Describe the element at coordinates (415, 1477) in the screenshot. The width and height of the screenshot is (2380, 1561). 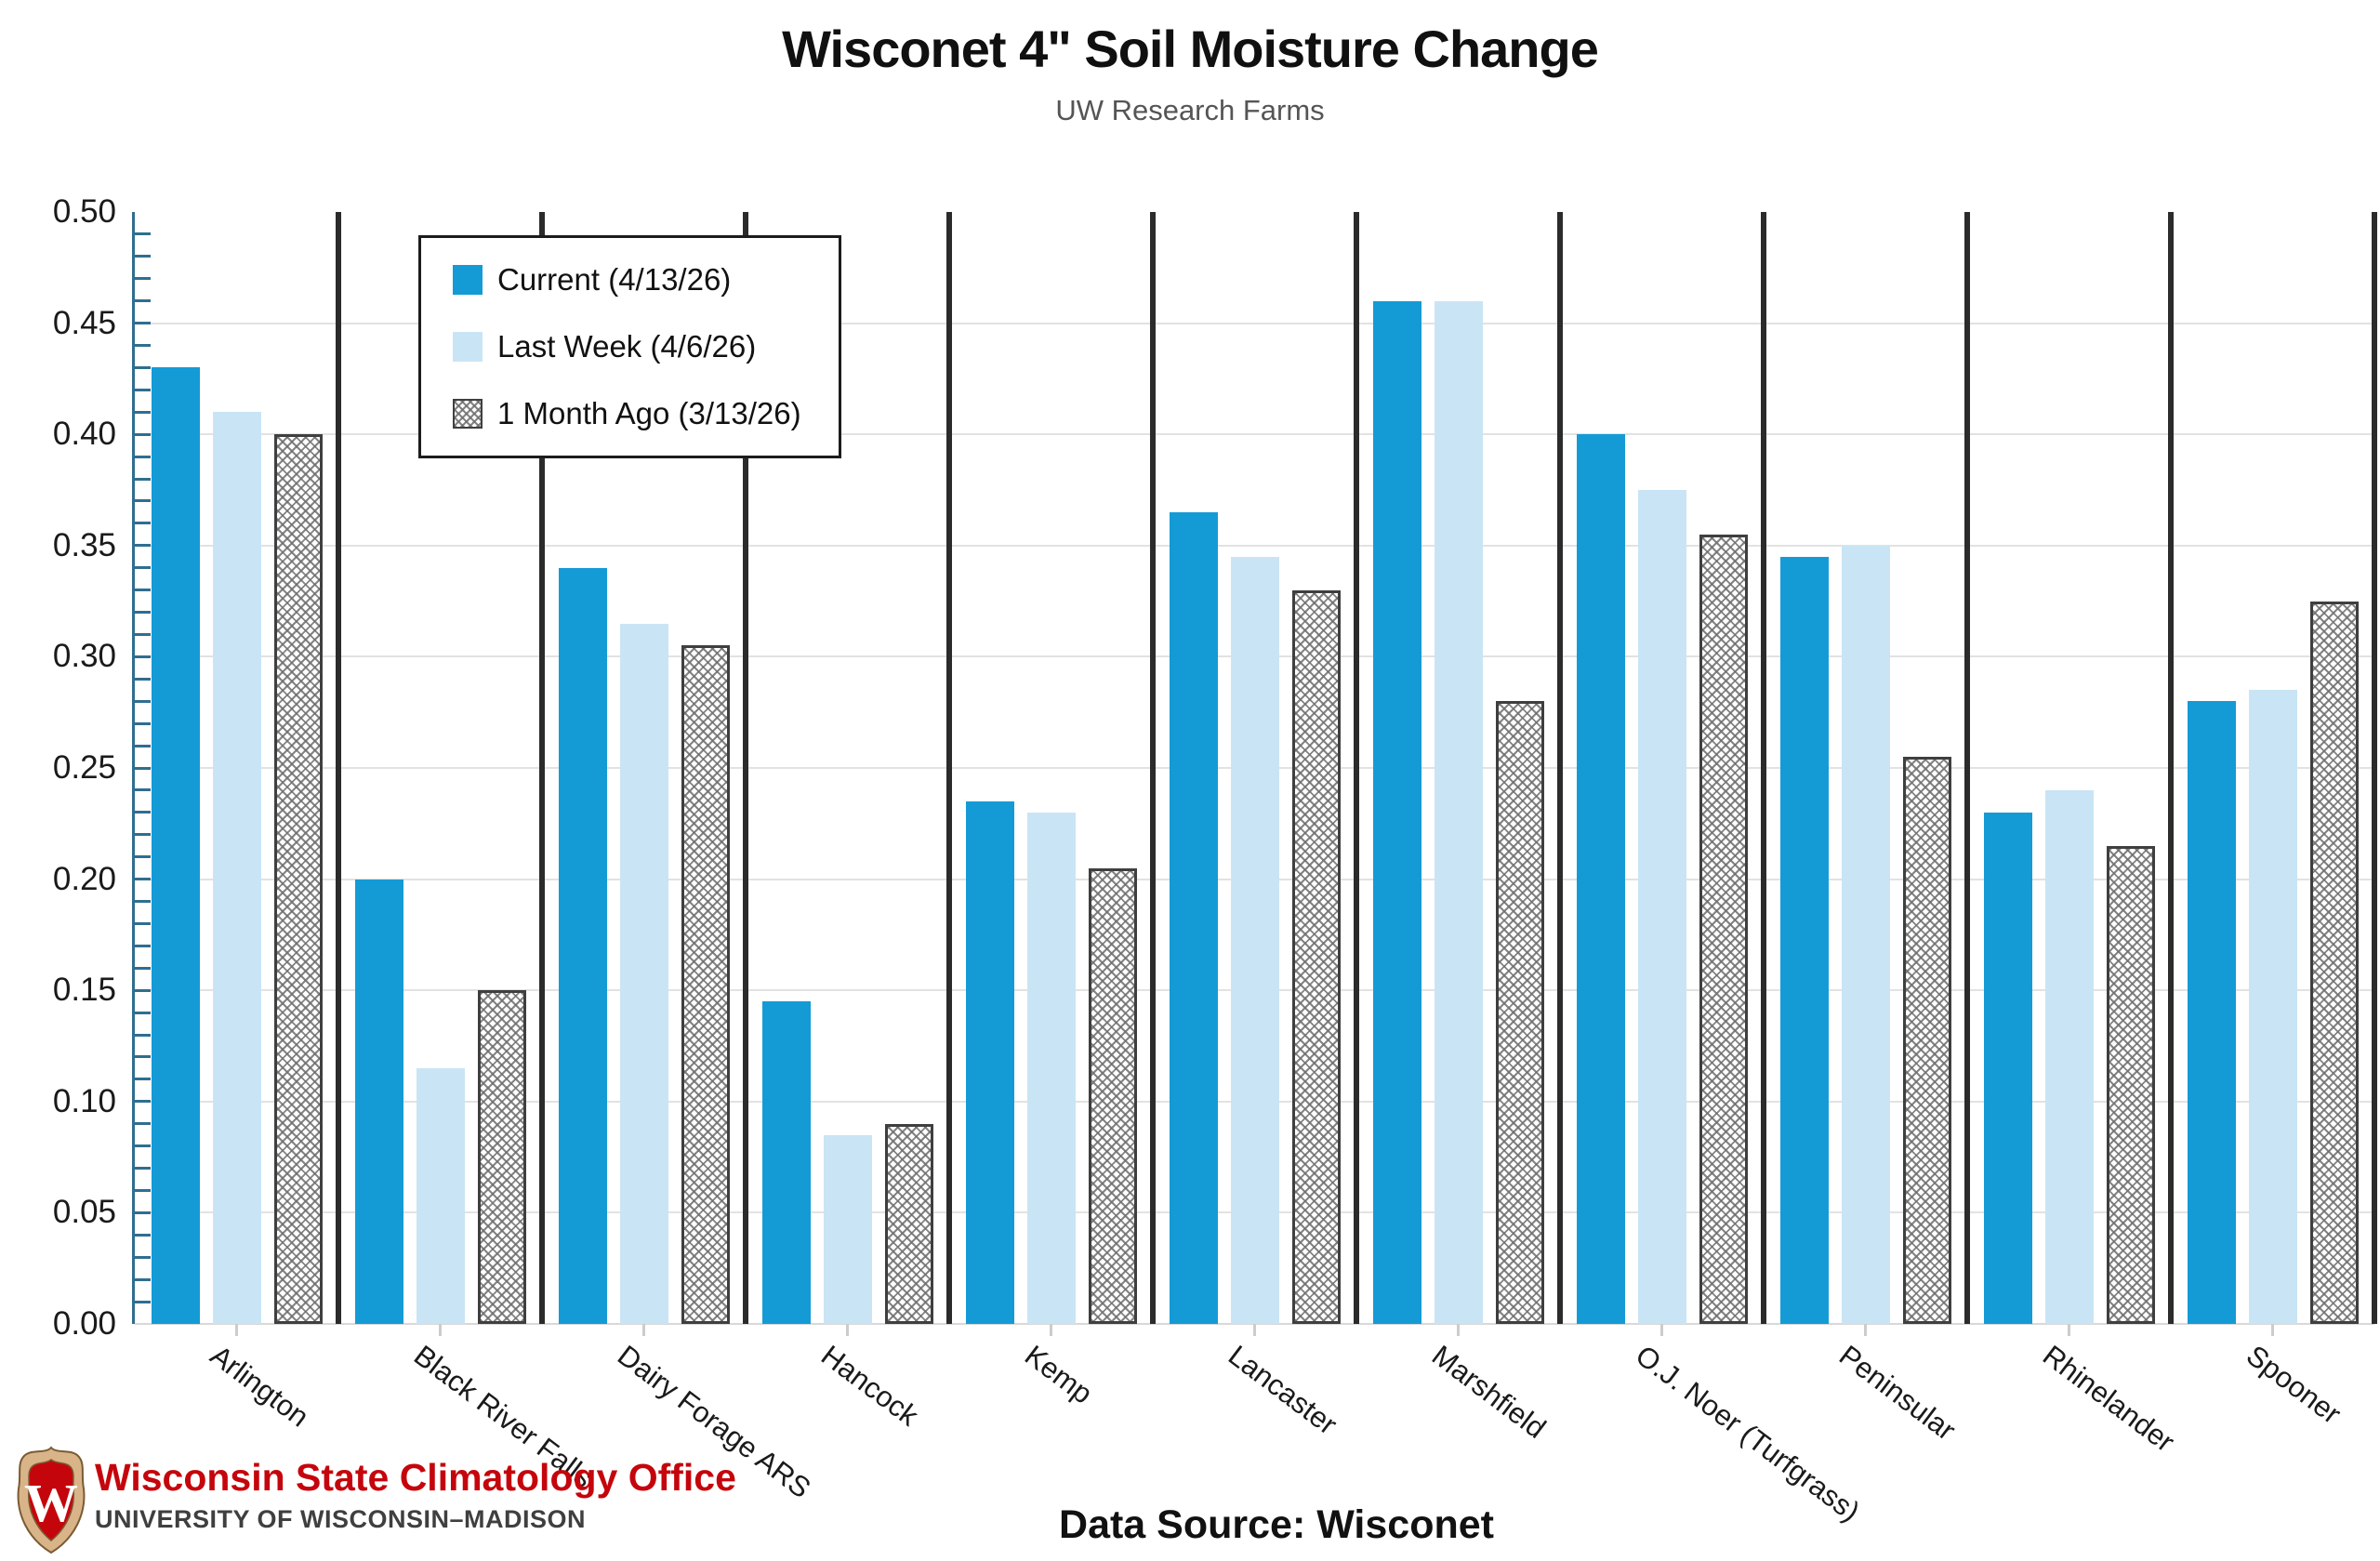
I see `org-name: Wisconsin State Climatology Office` at that location.